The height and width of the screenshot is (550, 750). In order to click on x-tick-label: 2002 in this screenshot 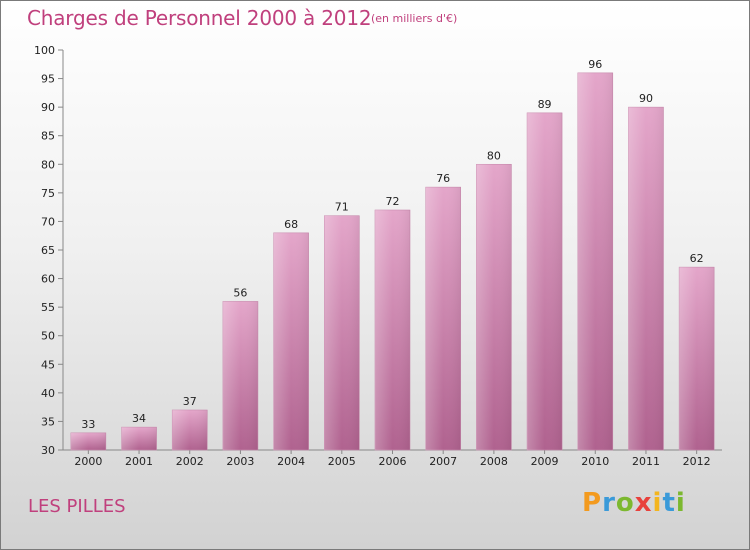, I will do `click(190, 461)`.